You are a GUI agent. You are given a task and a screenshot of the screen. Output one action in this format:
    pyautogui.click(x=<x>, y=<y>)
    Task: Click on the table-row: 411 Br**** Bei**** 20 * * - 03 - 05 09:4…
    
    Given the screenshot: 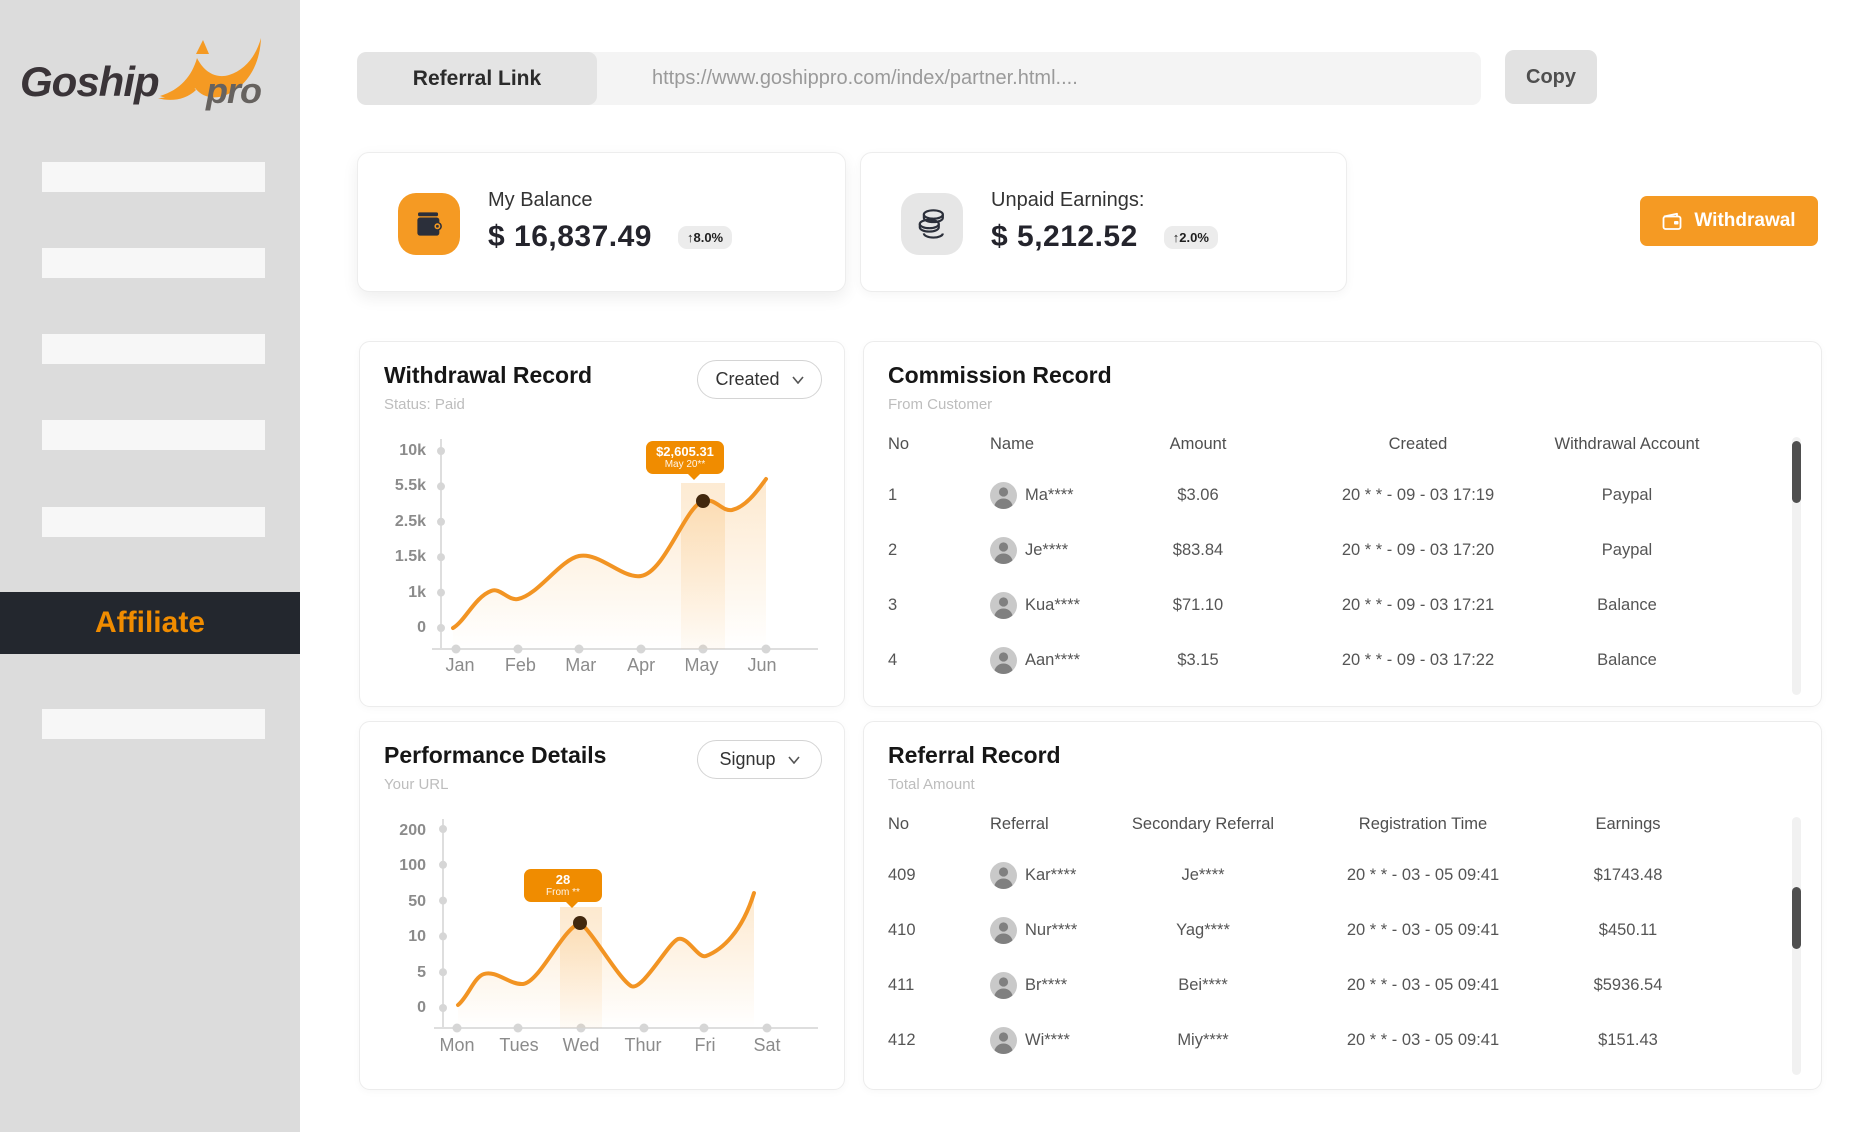 What is the action you would take?
    pyautogui.click(x=1324, y=985)
    